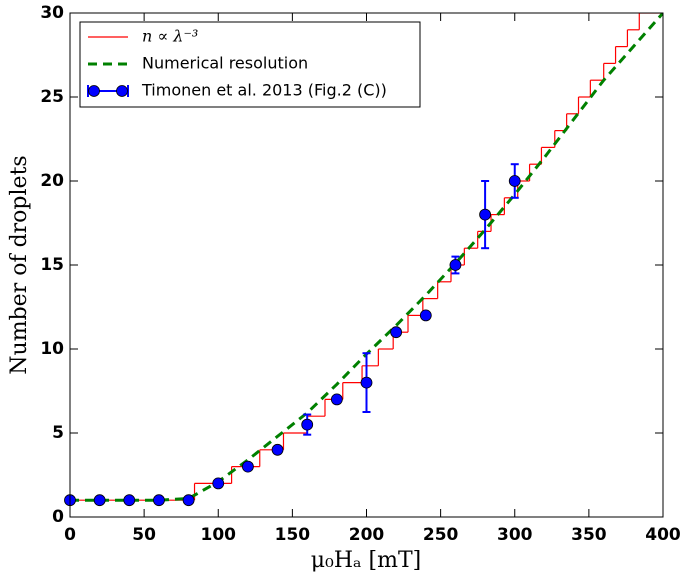 The image size is (685, 576). What do you see at coordinates (441, 535) in the screenshot?
I see `x-tick-label: 250` at bounding box center [441, 535].